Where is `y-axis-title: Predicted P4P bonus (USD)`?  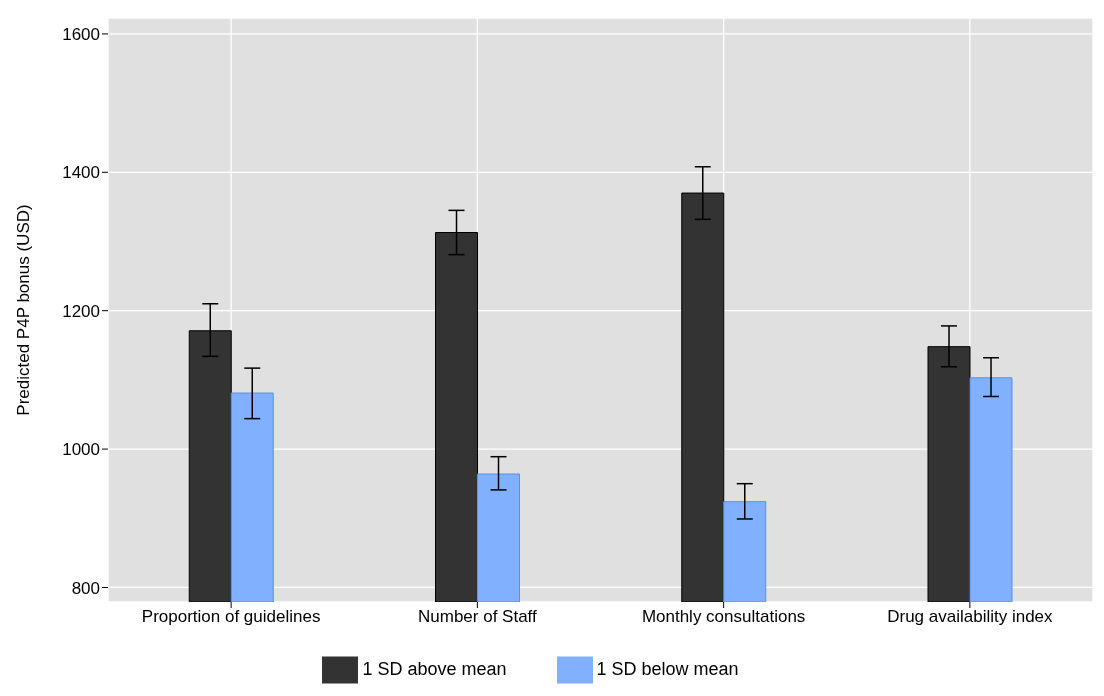 y-axis-title: Predicted P4P bonus (USD) is located at coordinates (24, 310).